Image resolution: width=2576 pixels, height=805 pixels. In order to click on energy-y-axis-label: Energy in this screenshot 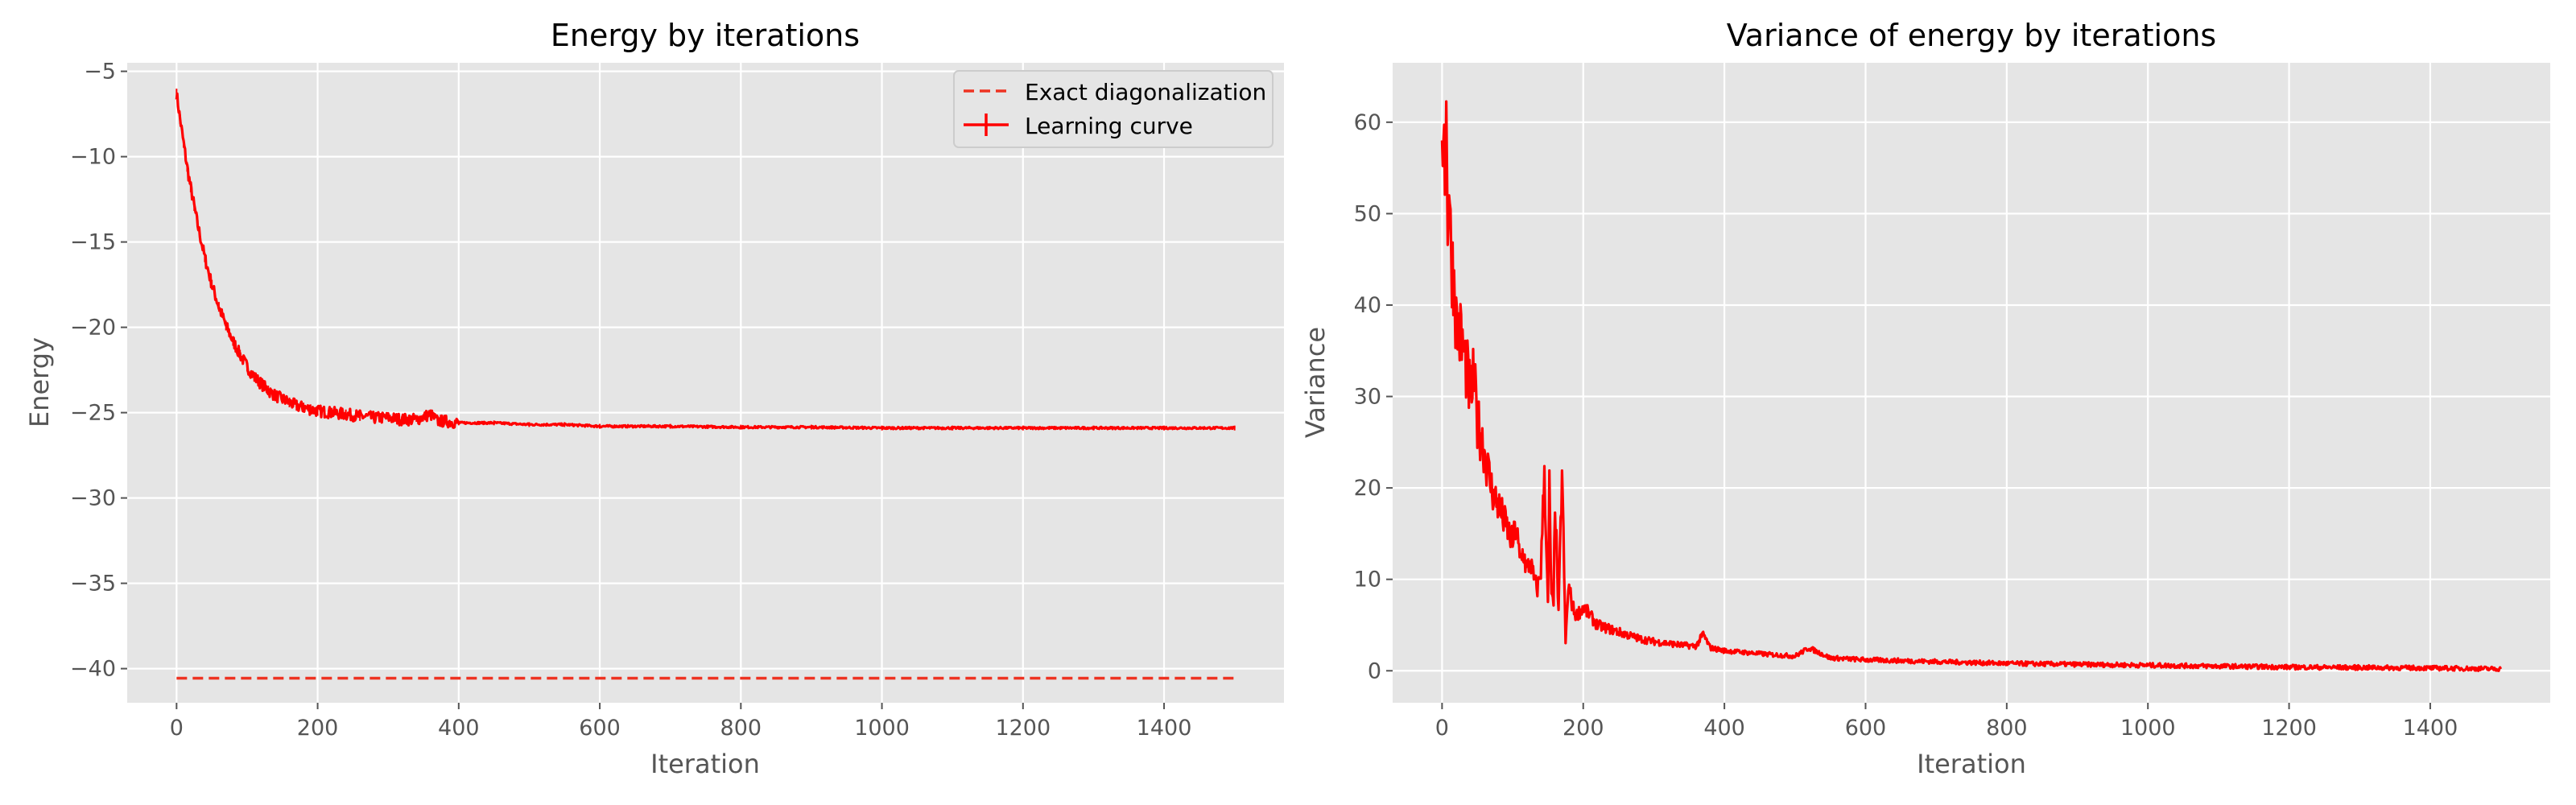, I will do `click(39, 382)`.